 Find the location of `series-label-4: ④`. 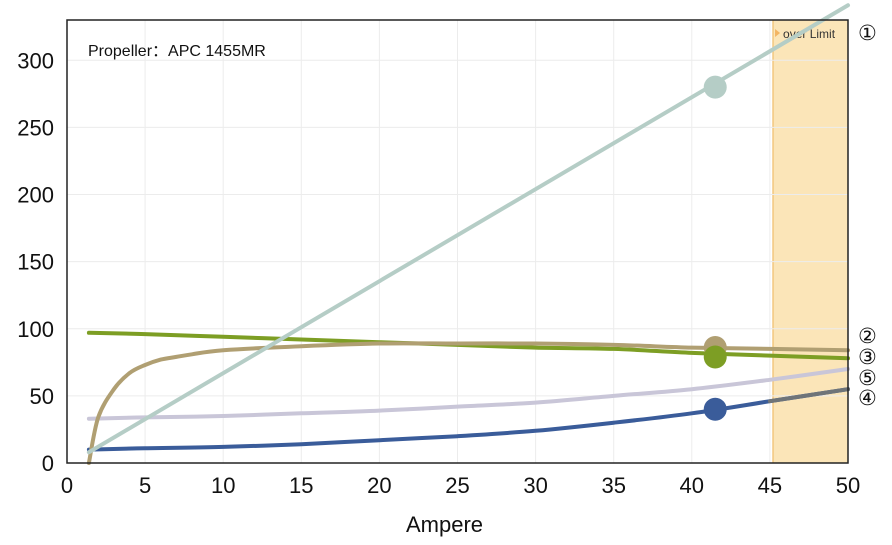

series-label-4: ④ is located at coordinates (867, 398).